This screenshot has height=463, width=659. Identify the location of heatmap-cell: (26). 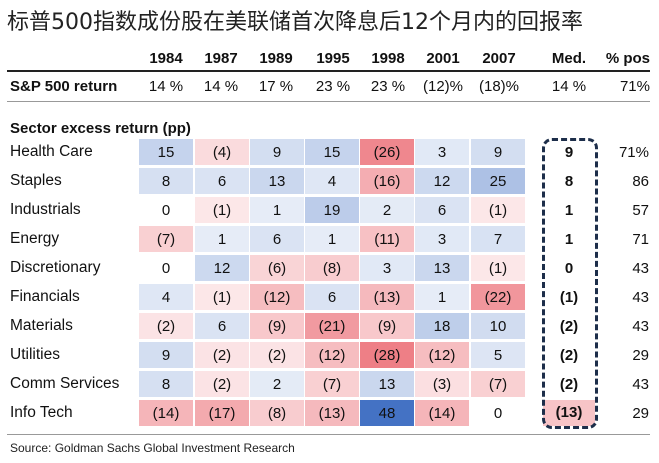
(387, 152).